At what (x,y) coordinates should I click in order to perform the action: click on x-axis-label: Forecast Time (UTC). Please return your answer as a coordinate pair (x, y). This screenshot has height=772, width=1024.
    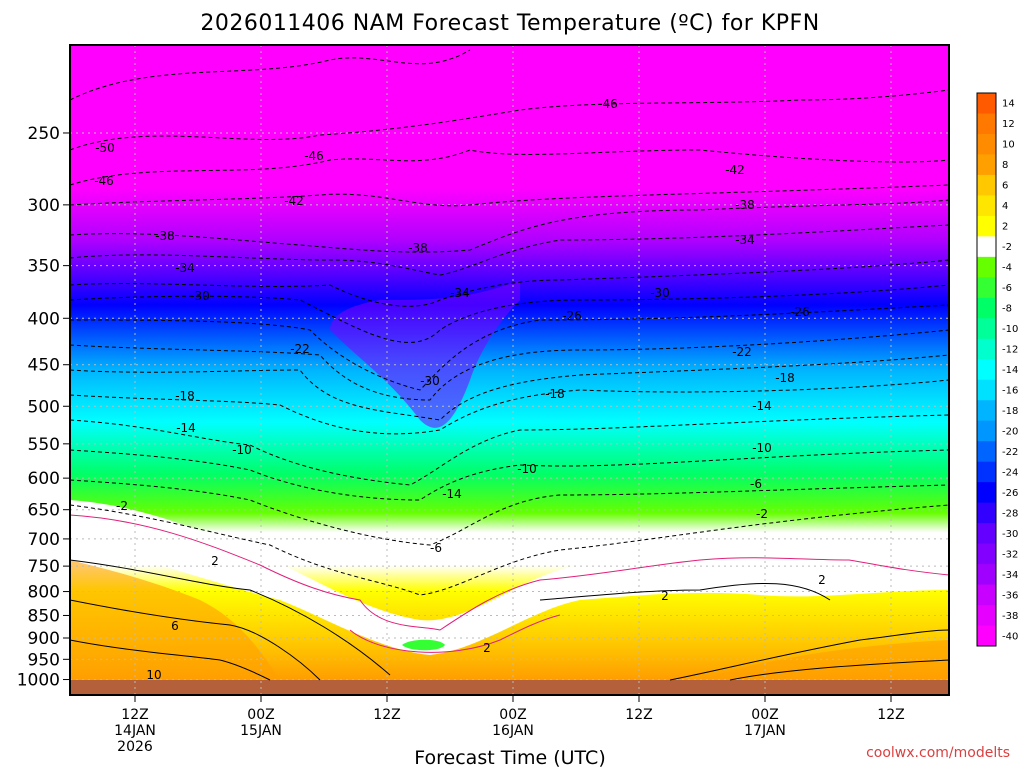
    Looking at the image, I should click on (509, 757).